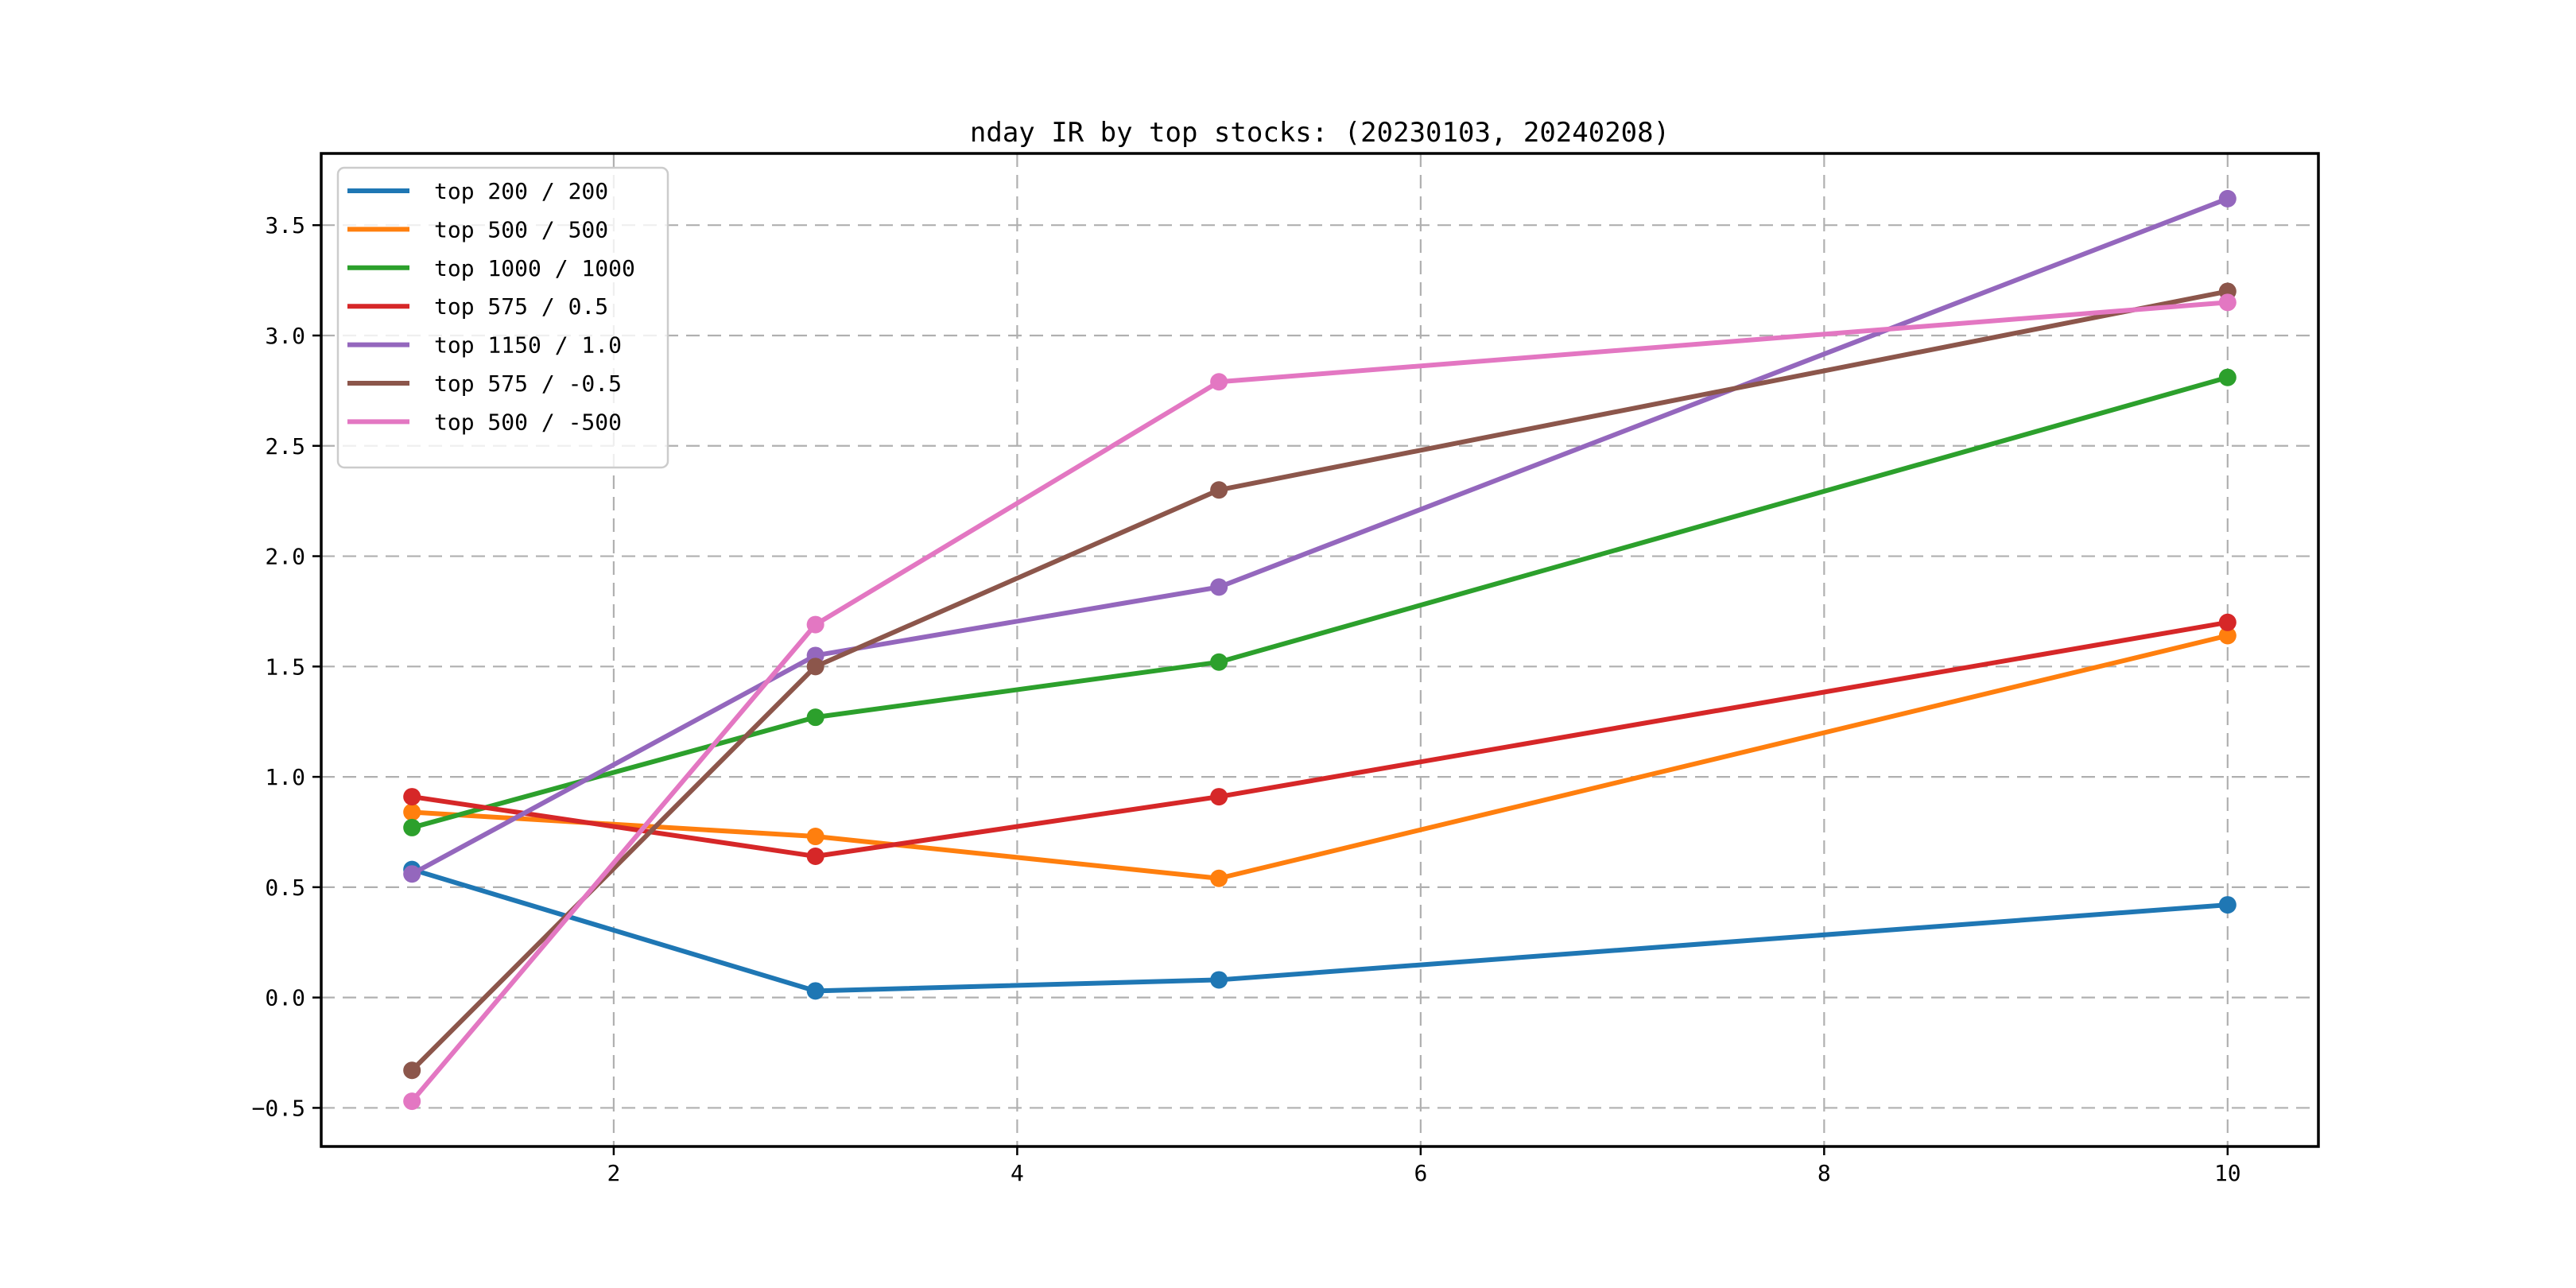 The height and width of the screenshot is (1288, 2576). What do you see at coordinates (285, 888) in the screenshot?
I see `y-tick-label: 0.5` at bounding box center [285, 888].